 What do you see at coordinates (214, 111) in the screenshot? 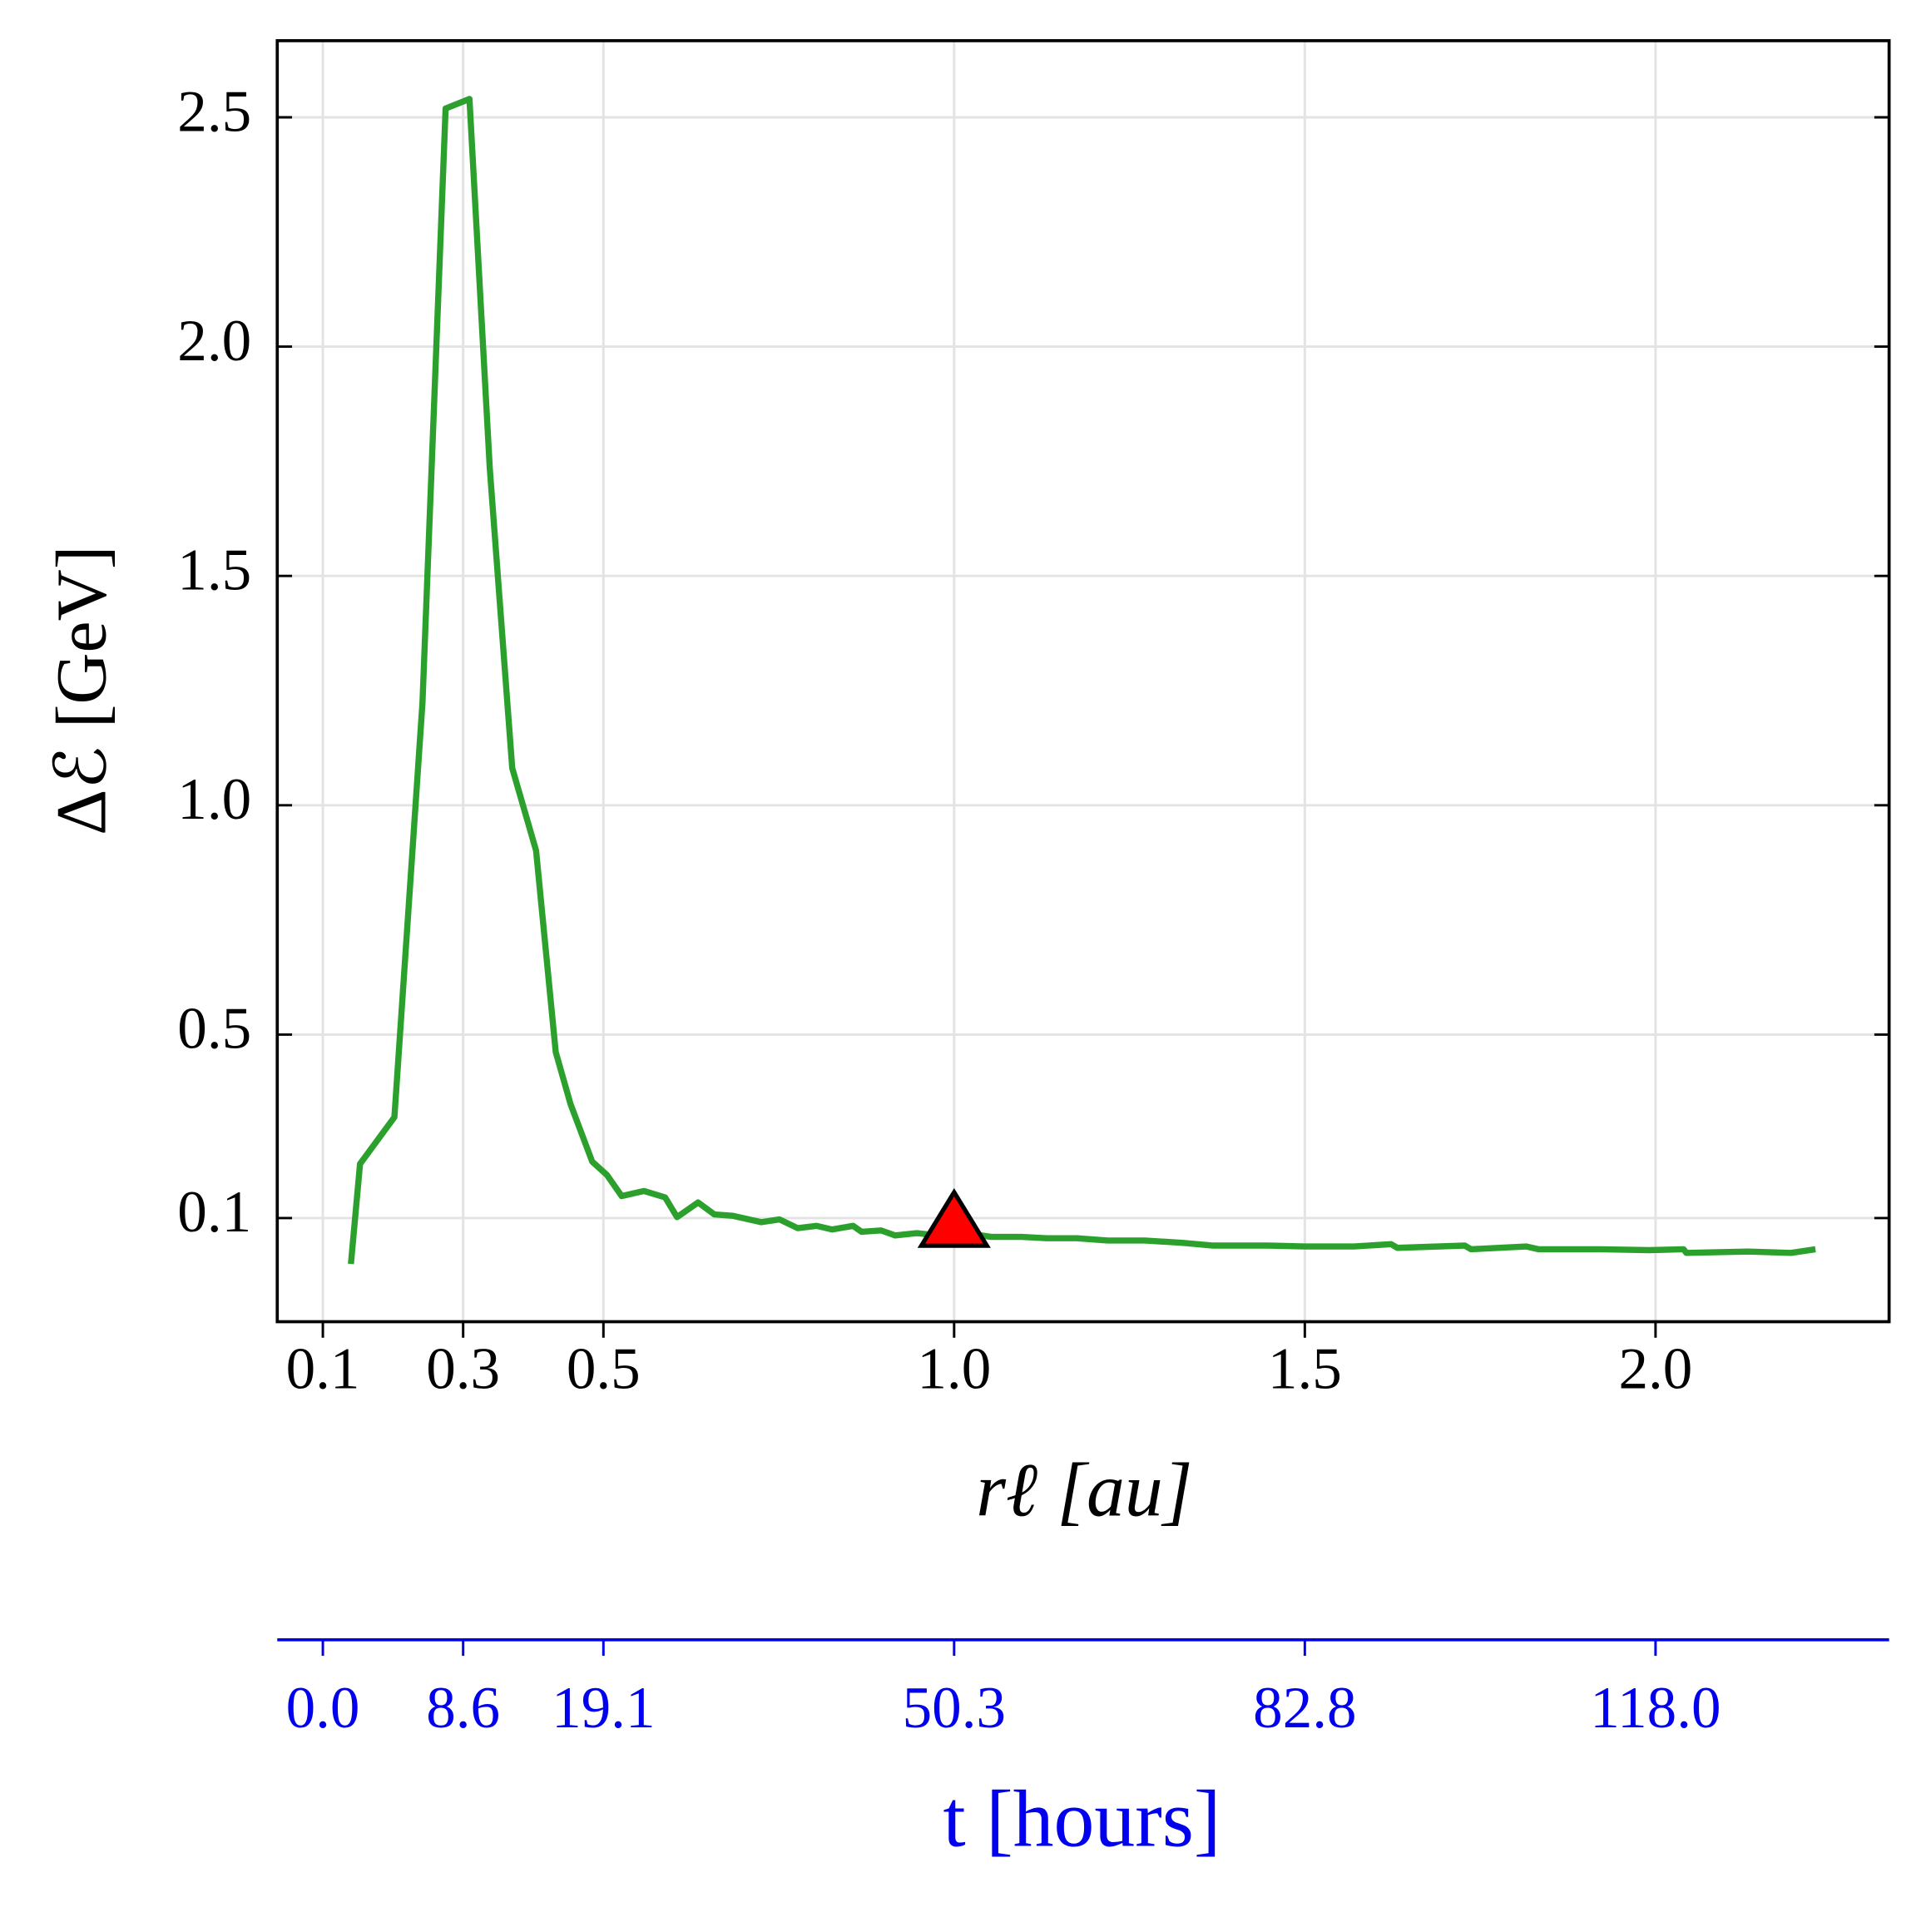
I see `y-tick-label: 2.5` at bounding box center [214, 111].